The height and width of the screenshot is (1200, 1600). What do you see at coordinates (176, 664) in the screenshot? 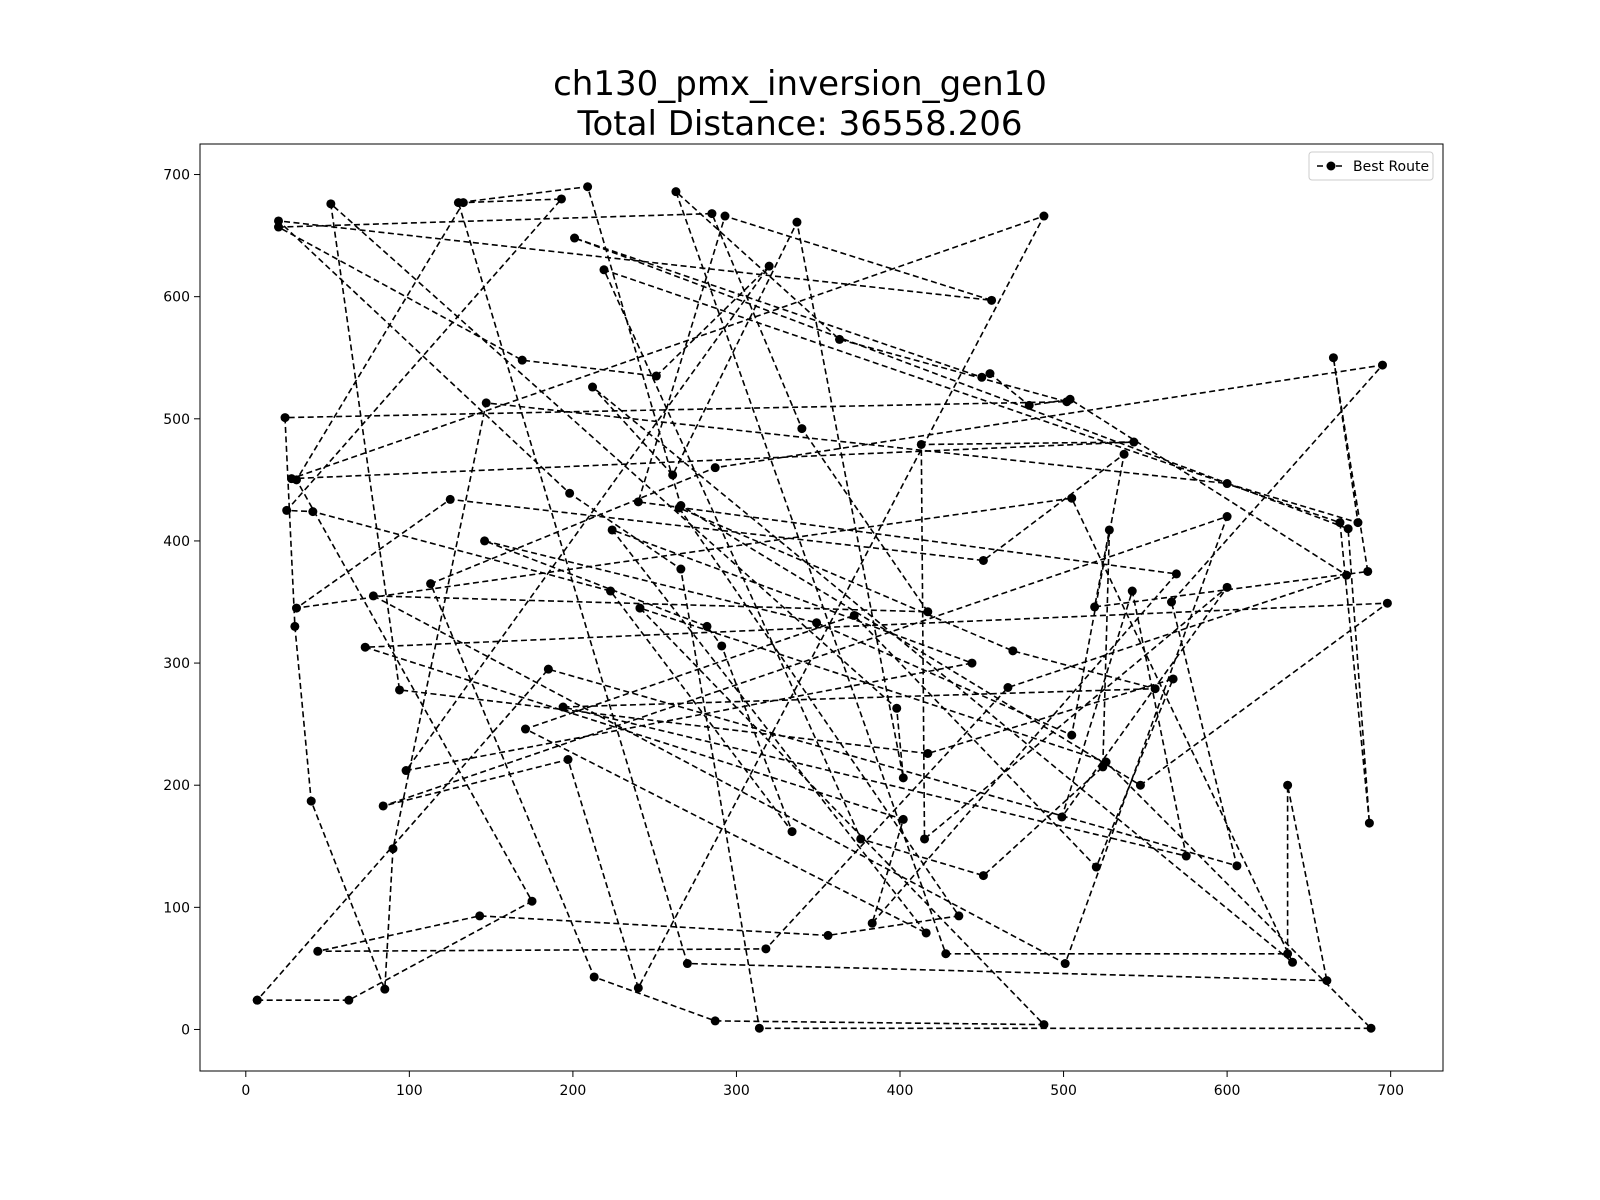
I see `y-tick-label-3: 300` at bounding box center [176, 664].